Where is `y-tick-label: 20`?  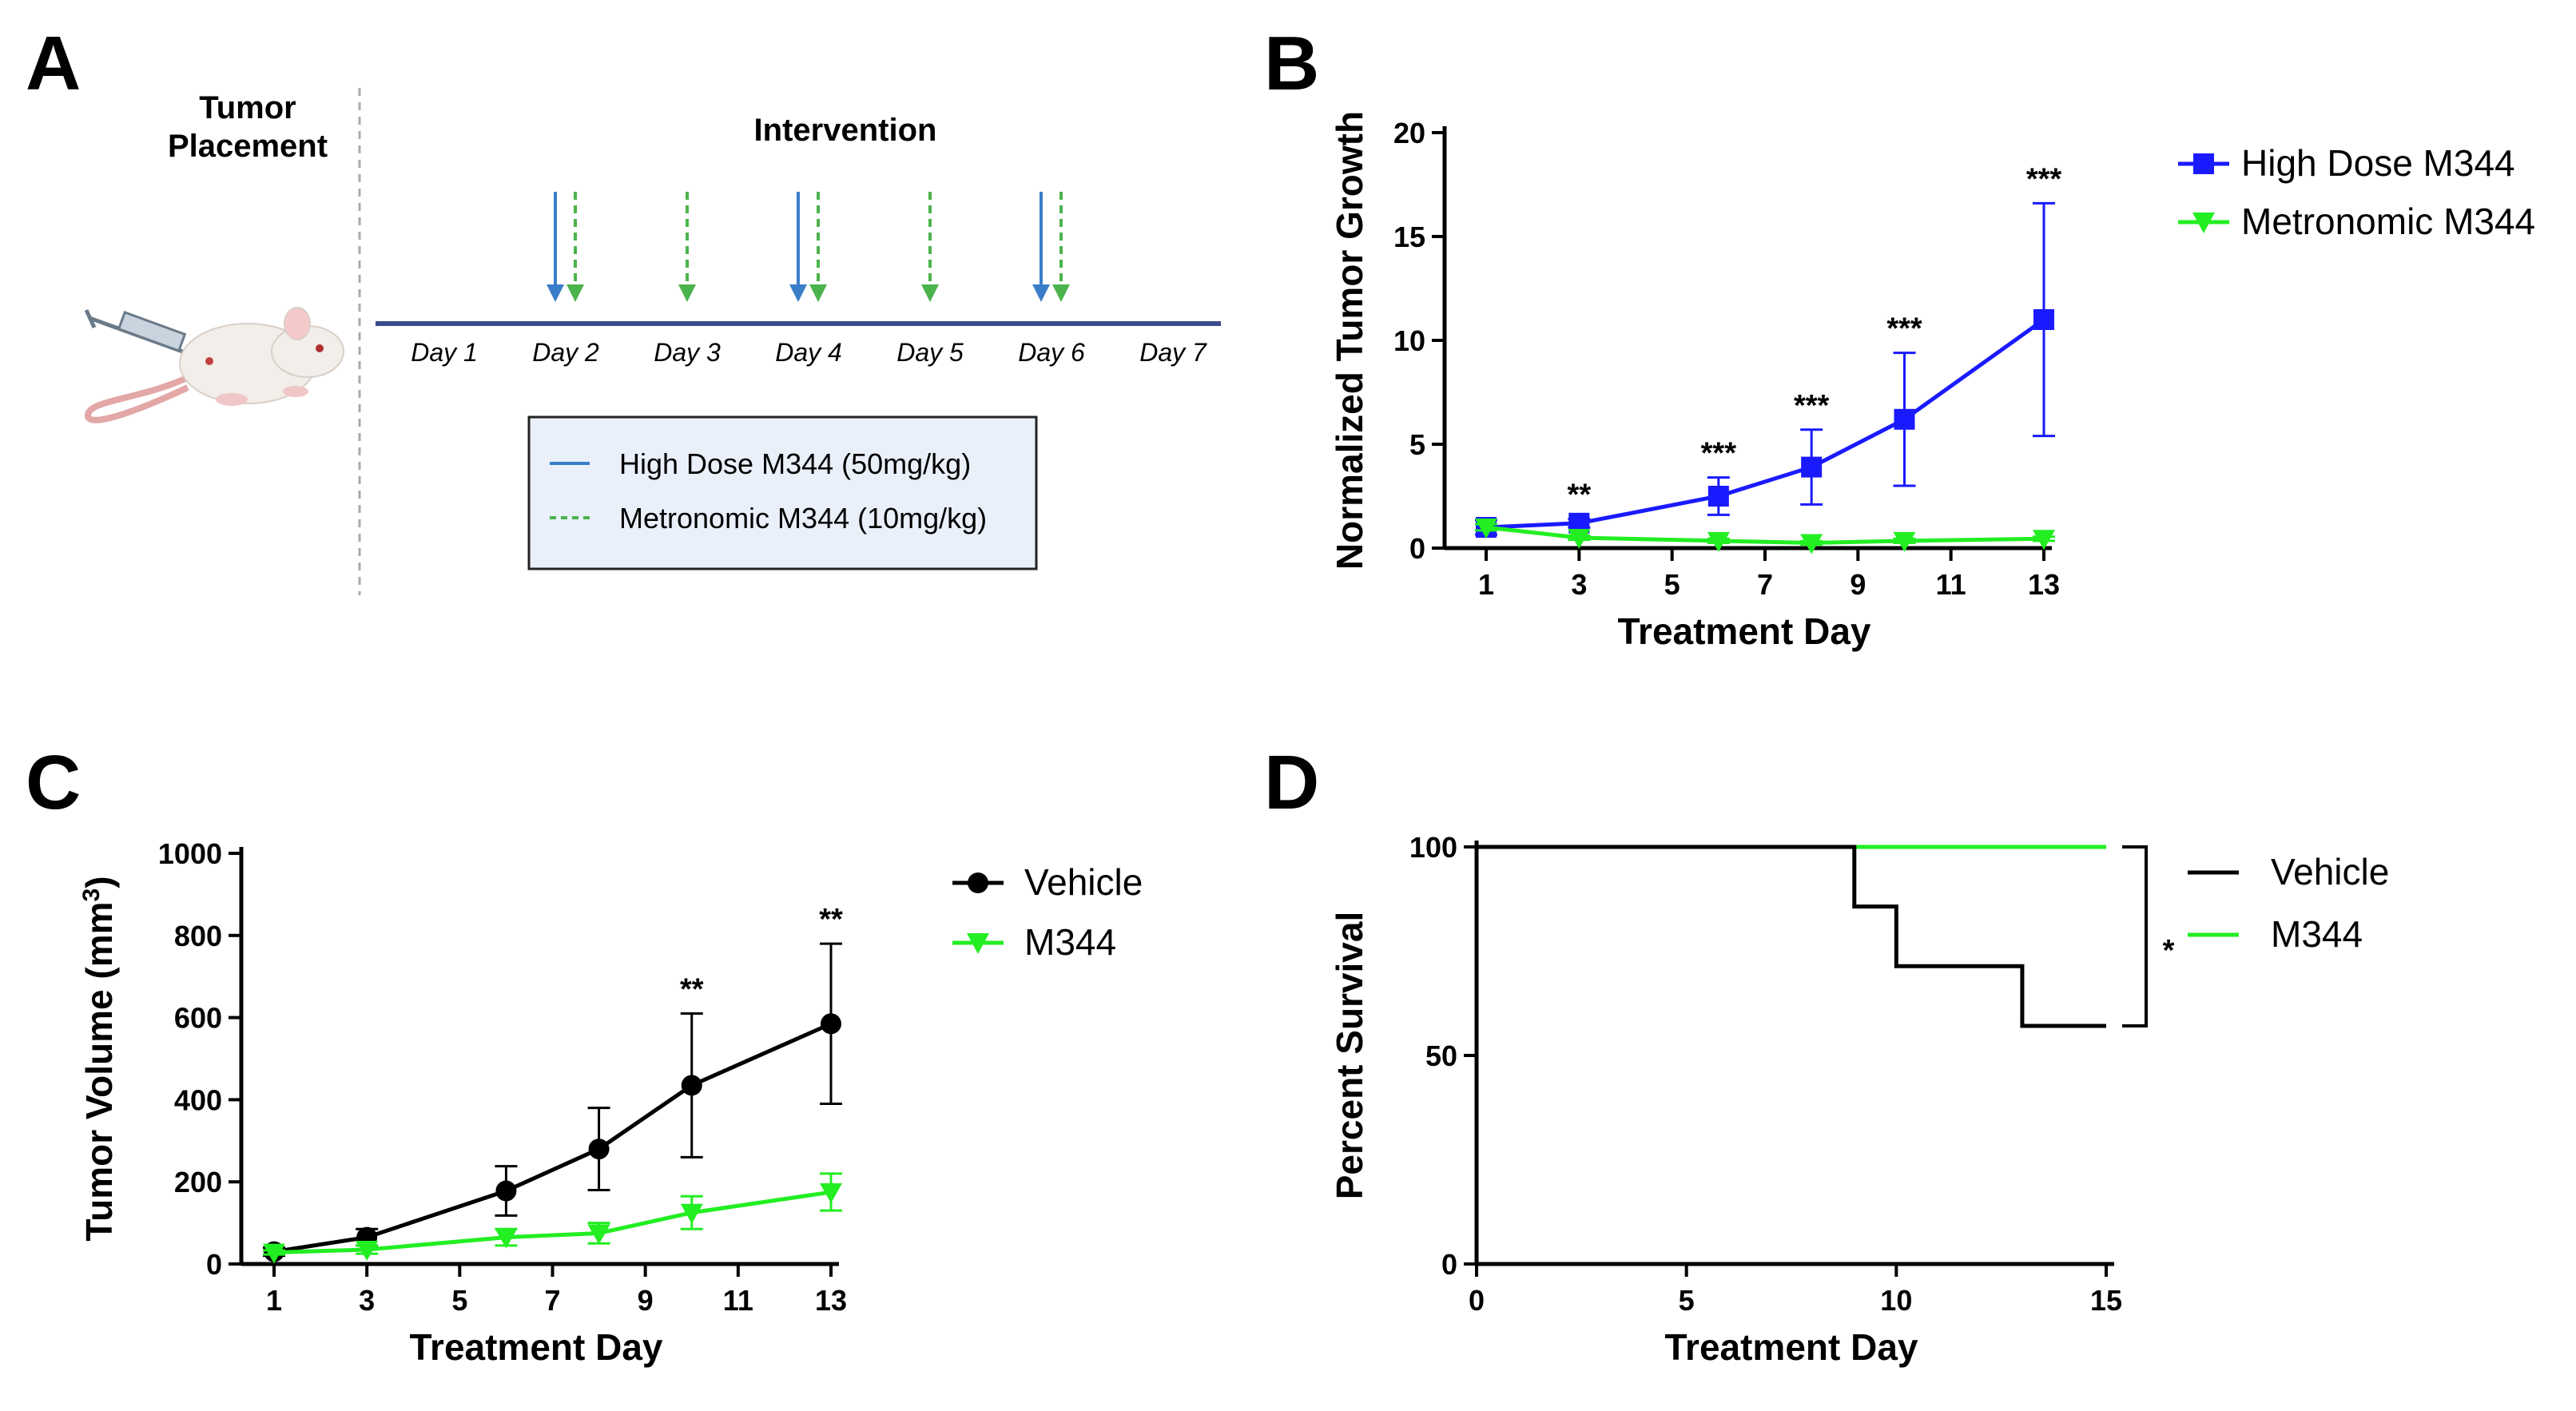 y-tick-label: 20 is located at coordinates (1409, 133).